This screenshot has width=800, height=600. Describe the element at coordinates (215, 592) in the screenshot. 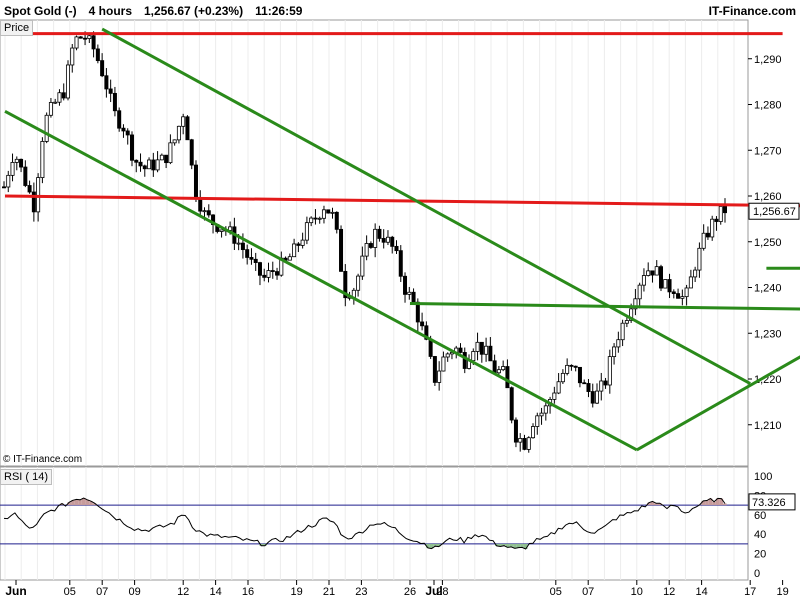

I see `date-label: 14` at that location.